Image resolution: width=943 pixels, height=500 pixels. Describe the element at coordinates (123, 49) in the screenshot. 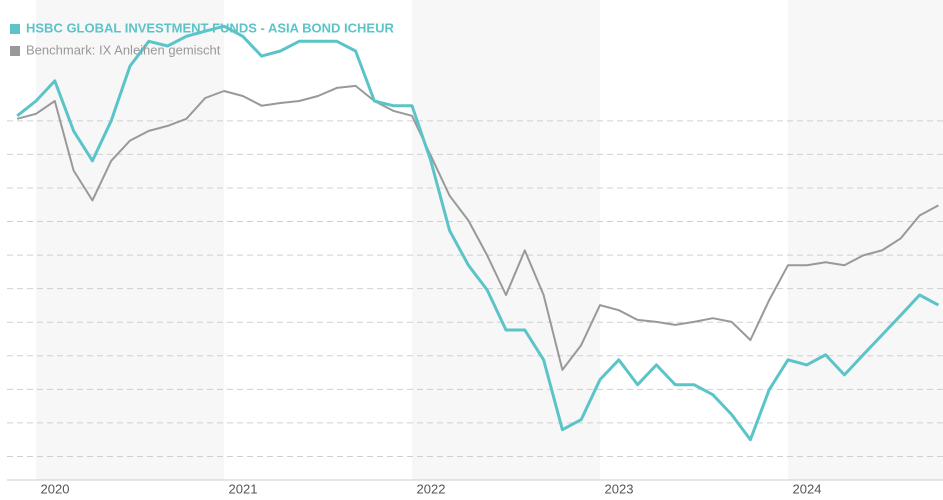

I see `legend-label: Benchmark: IX Anleihen gemischt` at that location.